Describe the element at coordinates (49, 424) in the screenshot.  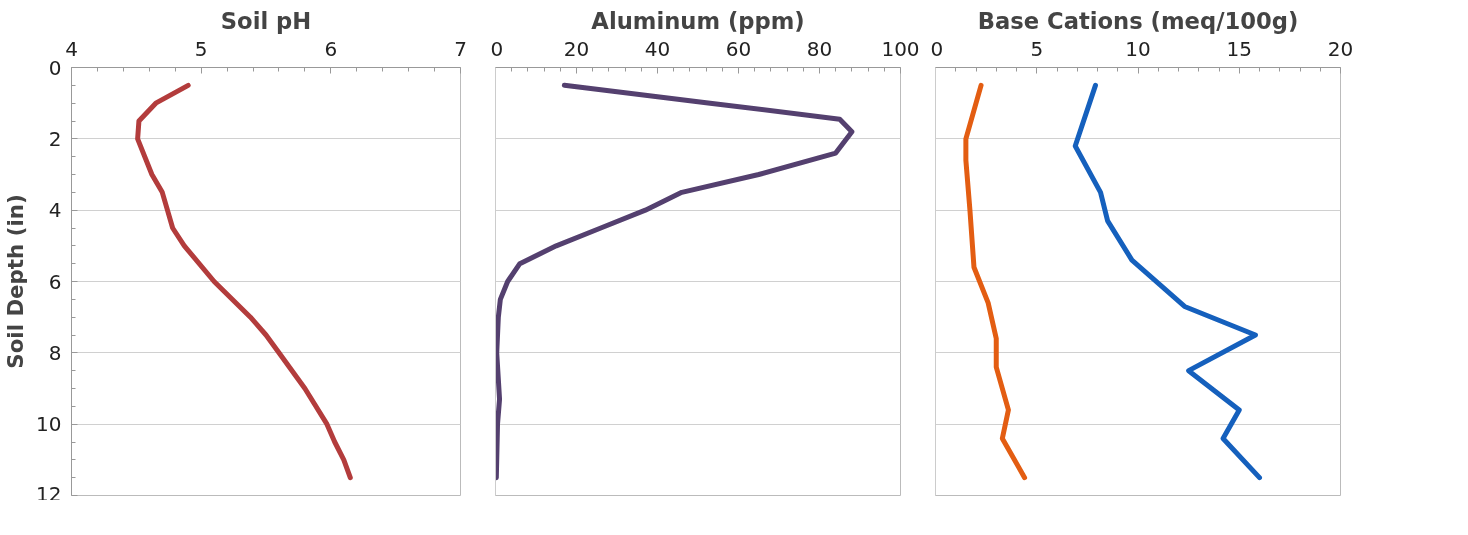
I see `y-tick-label: 10` at that location.